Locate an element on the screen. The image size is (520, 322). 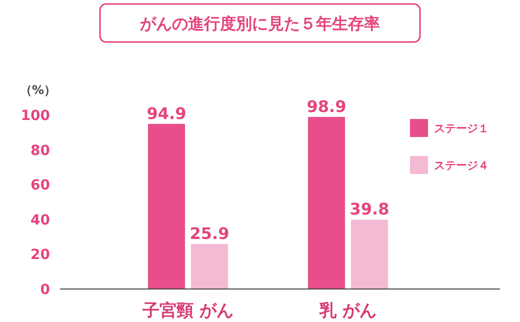
y-tick-label: 0 is located at coordinates (45, 290).